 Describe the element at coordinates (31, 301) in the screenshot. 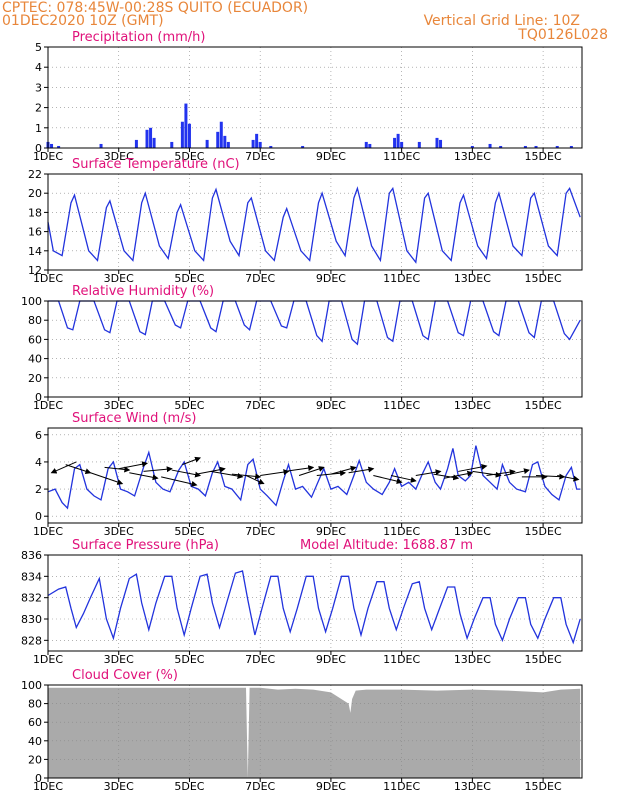

I see `y-tick-label: 100` at that location.